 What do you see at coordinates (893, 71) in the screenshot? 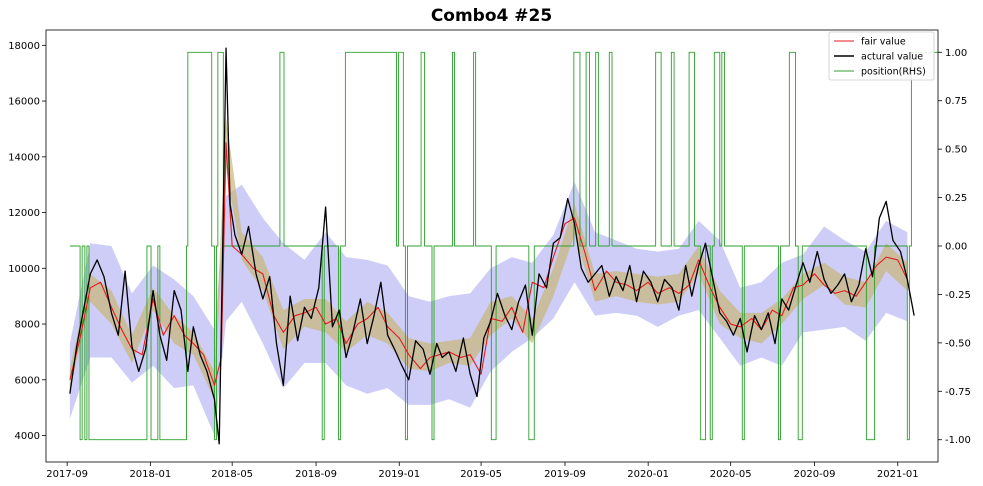
I see `legend-label-2: position(RHS)` at bounding box center [893, 71].